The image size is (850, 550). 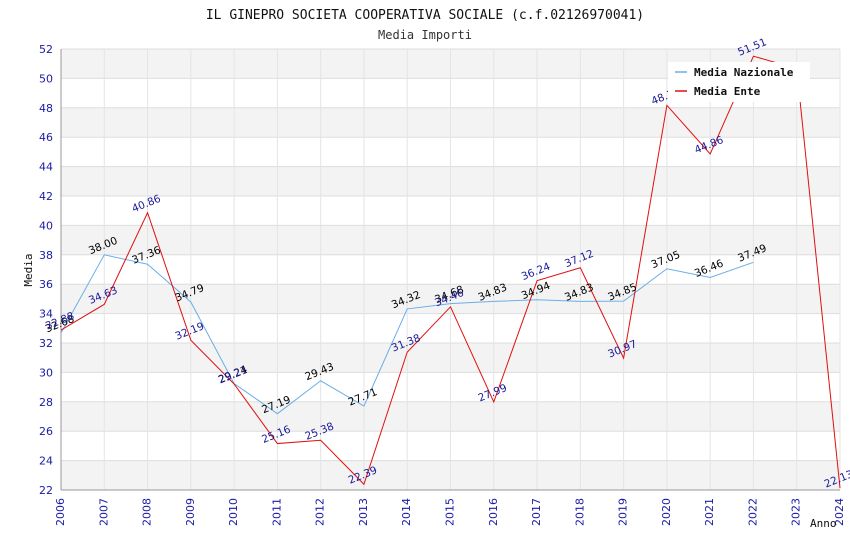 I want to click on x-tick-label: 2021, so click(x=709, y=512).